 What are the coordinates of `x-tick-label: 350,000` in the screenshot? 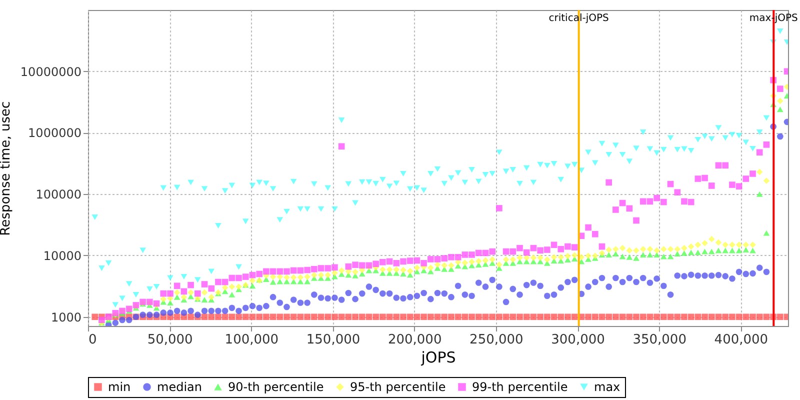 It's located at (659, 340).